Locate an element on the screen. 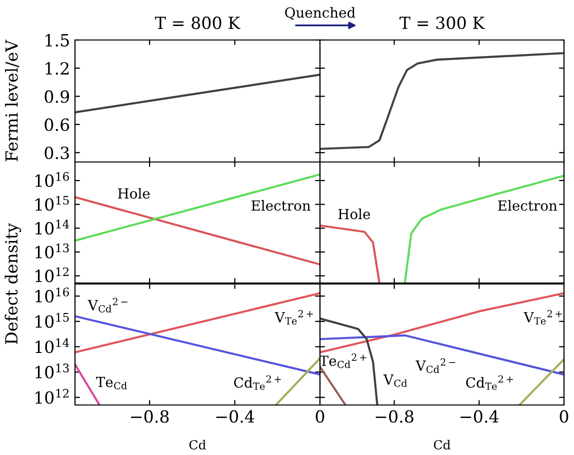 This screenshot has width=574, height=455. chart-title: T = 800 K is located at coordinates (197, 23).